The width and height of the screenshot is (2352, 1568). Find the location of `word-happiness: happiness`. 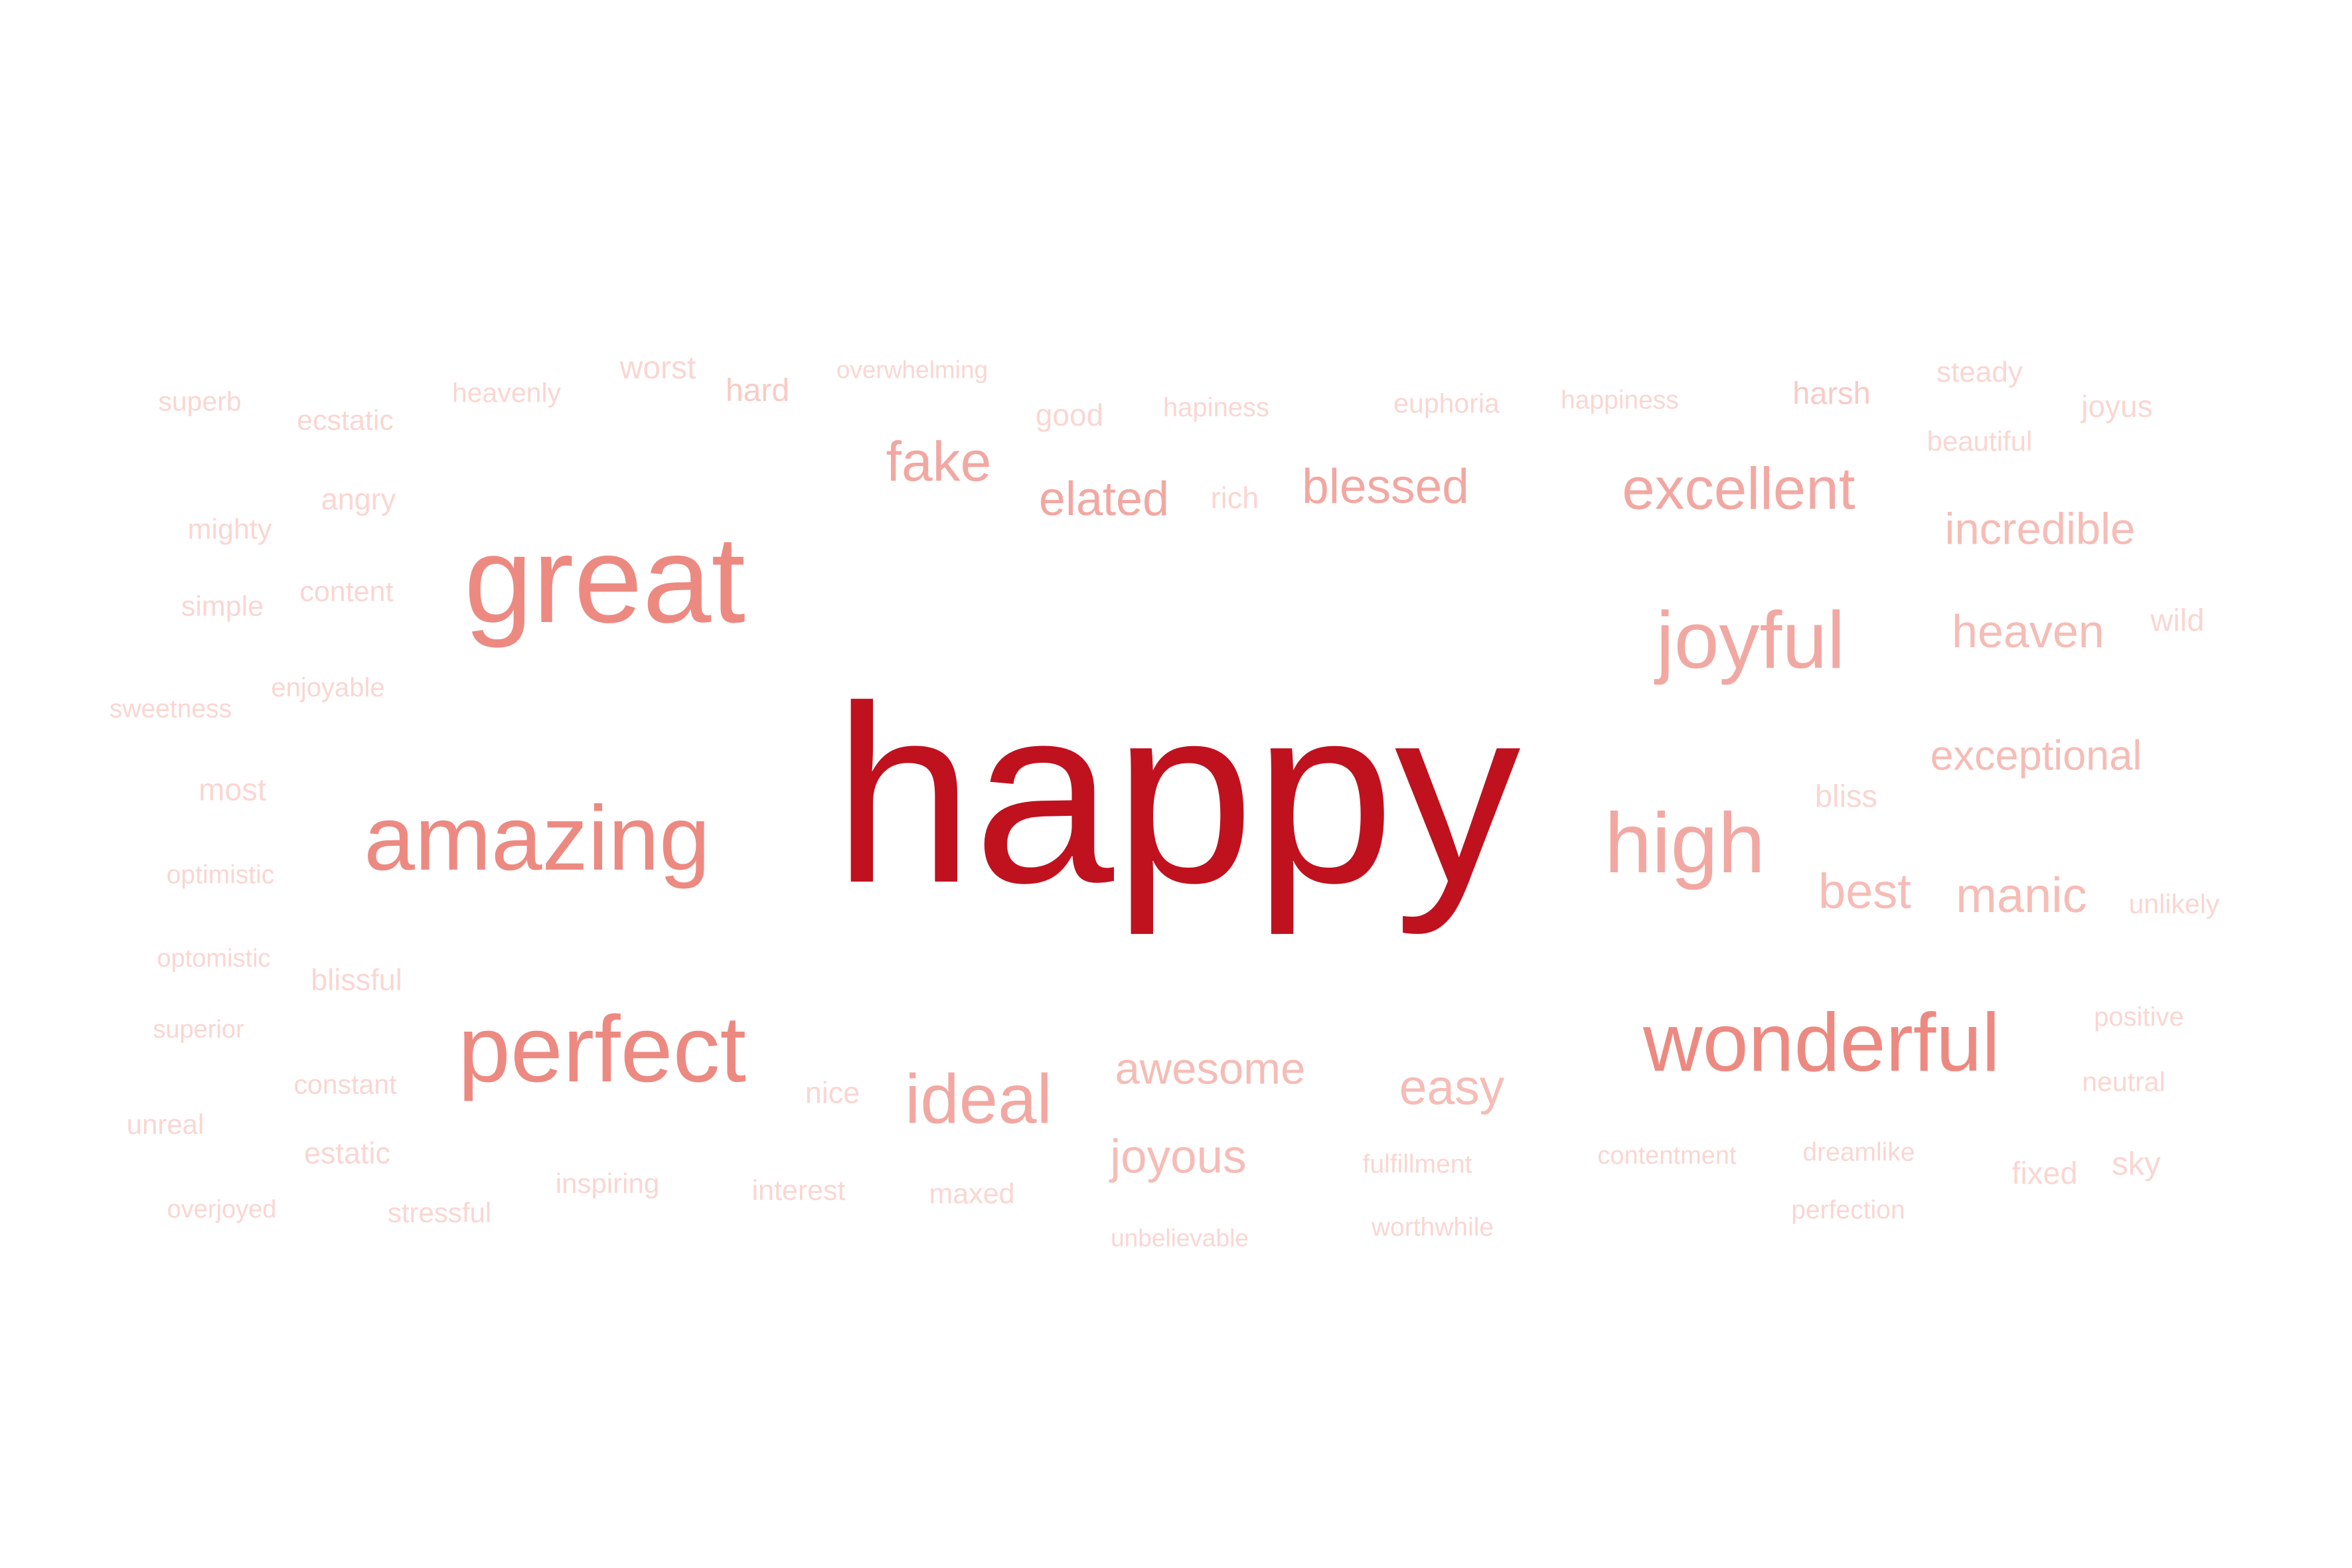

word-happiness: happiness is located at coordinates (1620, 401).